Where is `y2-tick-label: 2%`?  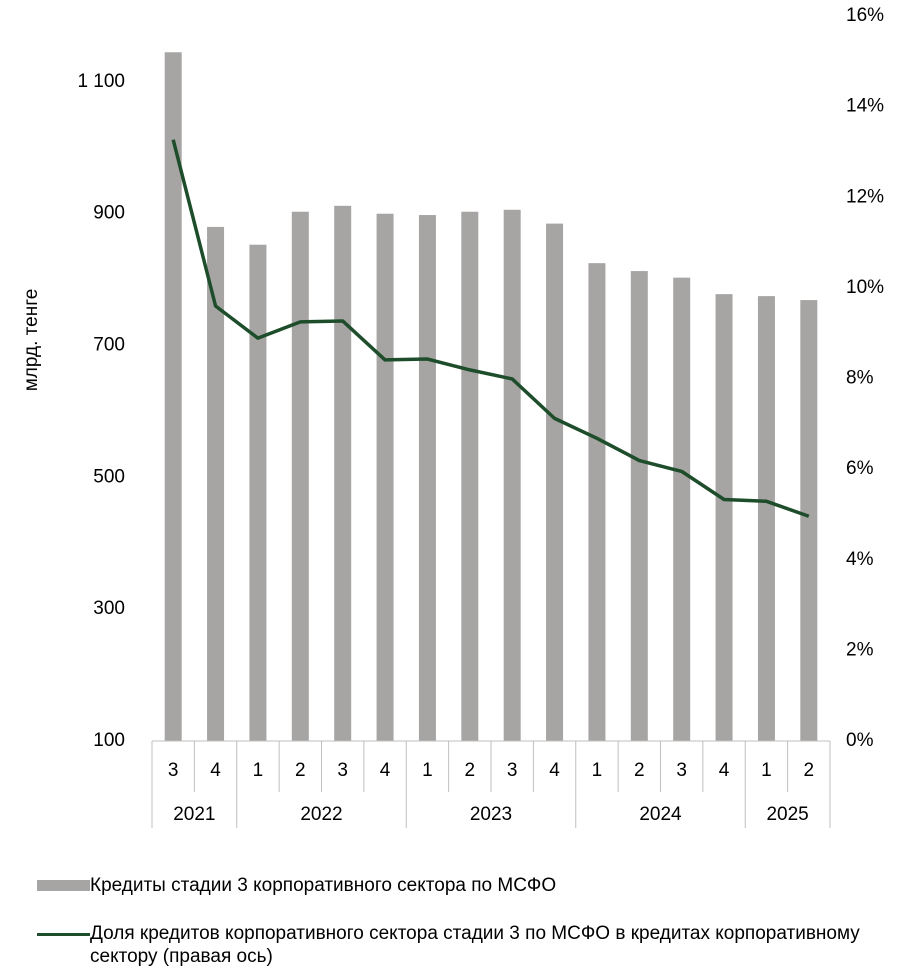
y2-tick-label: 2% is located at coordinates (860, 649).